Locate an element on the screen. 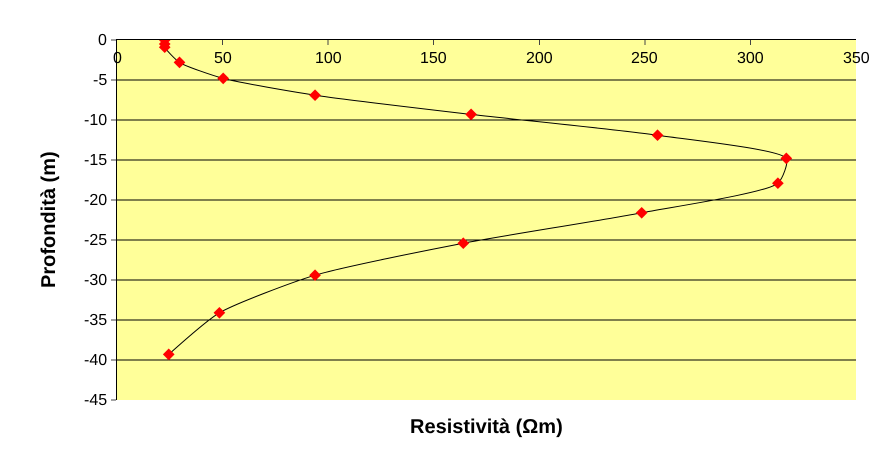 This screenshot has width=872, height=457. y-tick-label: -25 is located at coordinates (96, 240).